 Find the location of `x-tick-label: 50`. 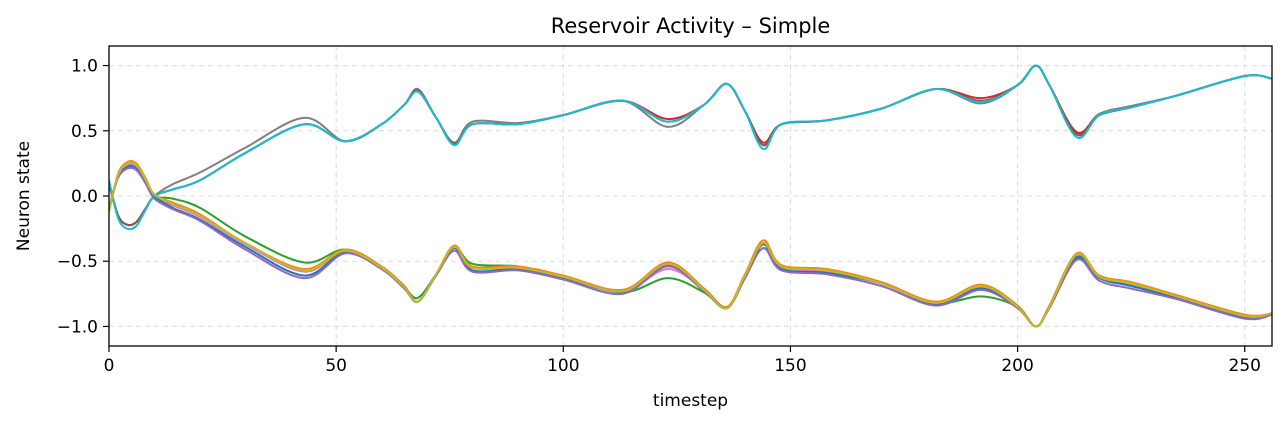

x-tick-label: 50 is located at coordinates (336, 366).